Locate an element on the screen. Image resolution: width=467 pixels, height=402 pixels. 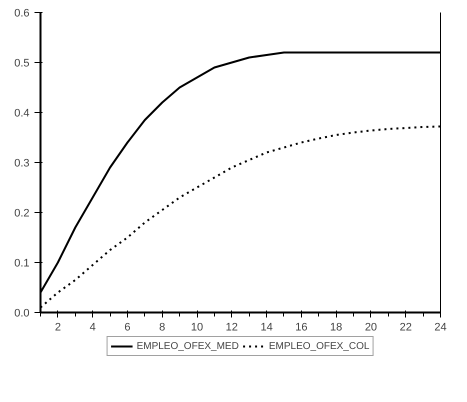
legend-label: EMPLEO_OFEX_COL is located at coordinates (319, 346).